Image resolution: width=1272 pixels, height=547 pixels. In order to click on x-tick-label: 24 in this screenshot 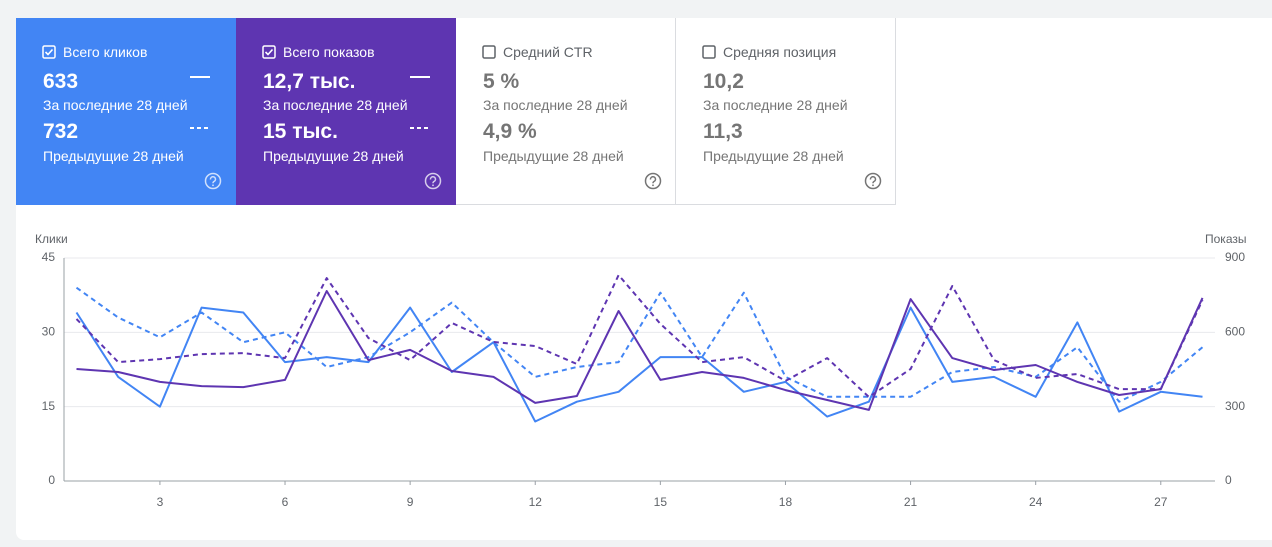, I will do `click(1036, 502)`.